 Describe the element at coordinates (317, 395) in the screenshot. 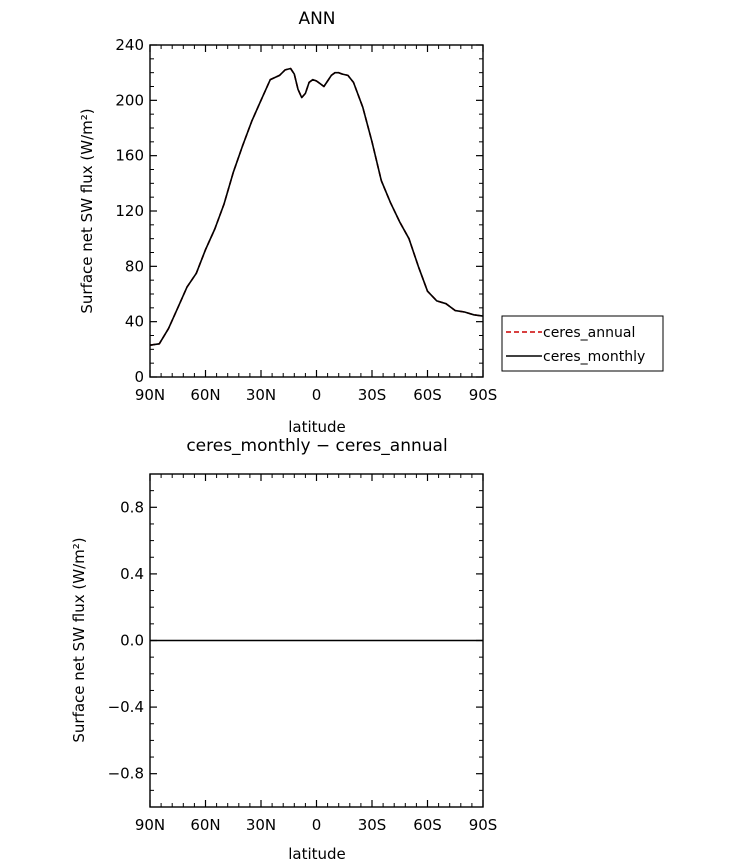

I see `top-x-tick-label: 0` at that location.